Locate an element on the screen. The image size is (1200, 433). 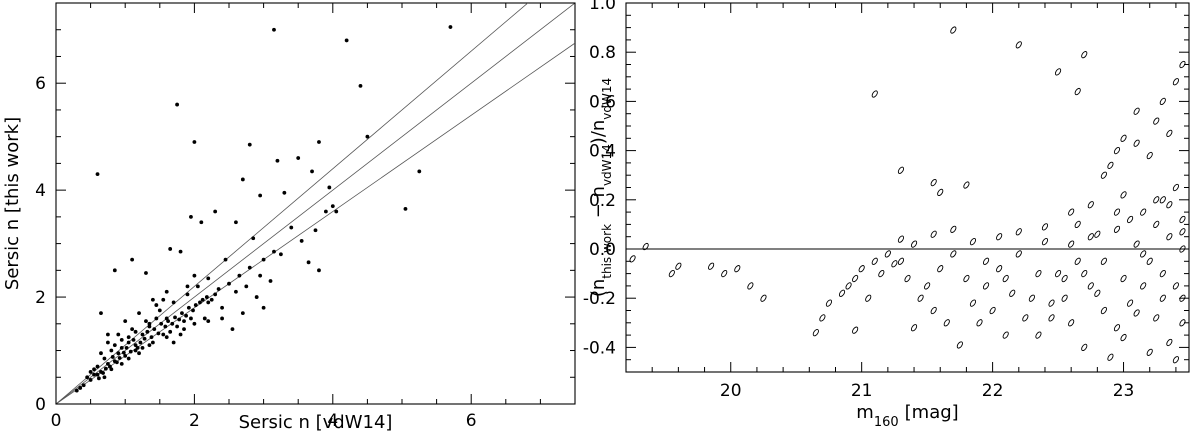
x-axis-label: m160 [mag] is located at coordinates (907, 416).